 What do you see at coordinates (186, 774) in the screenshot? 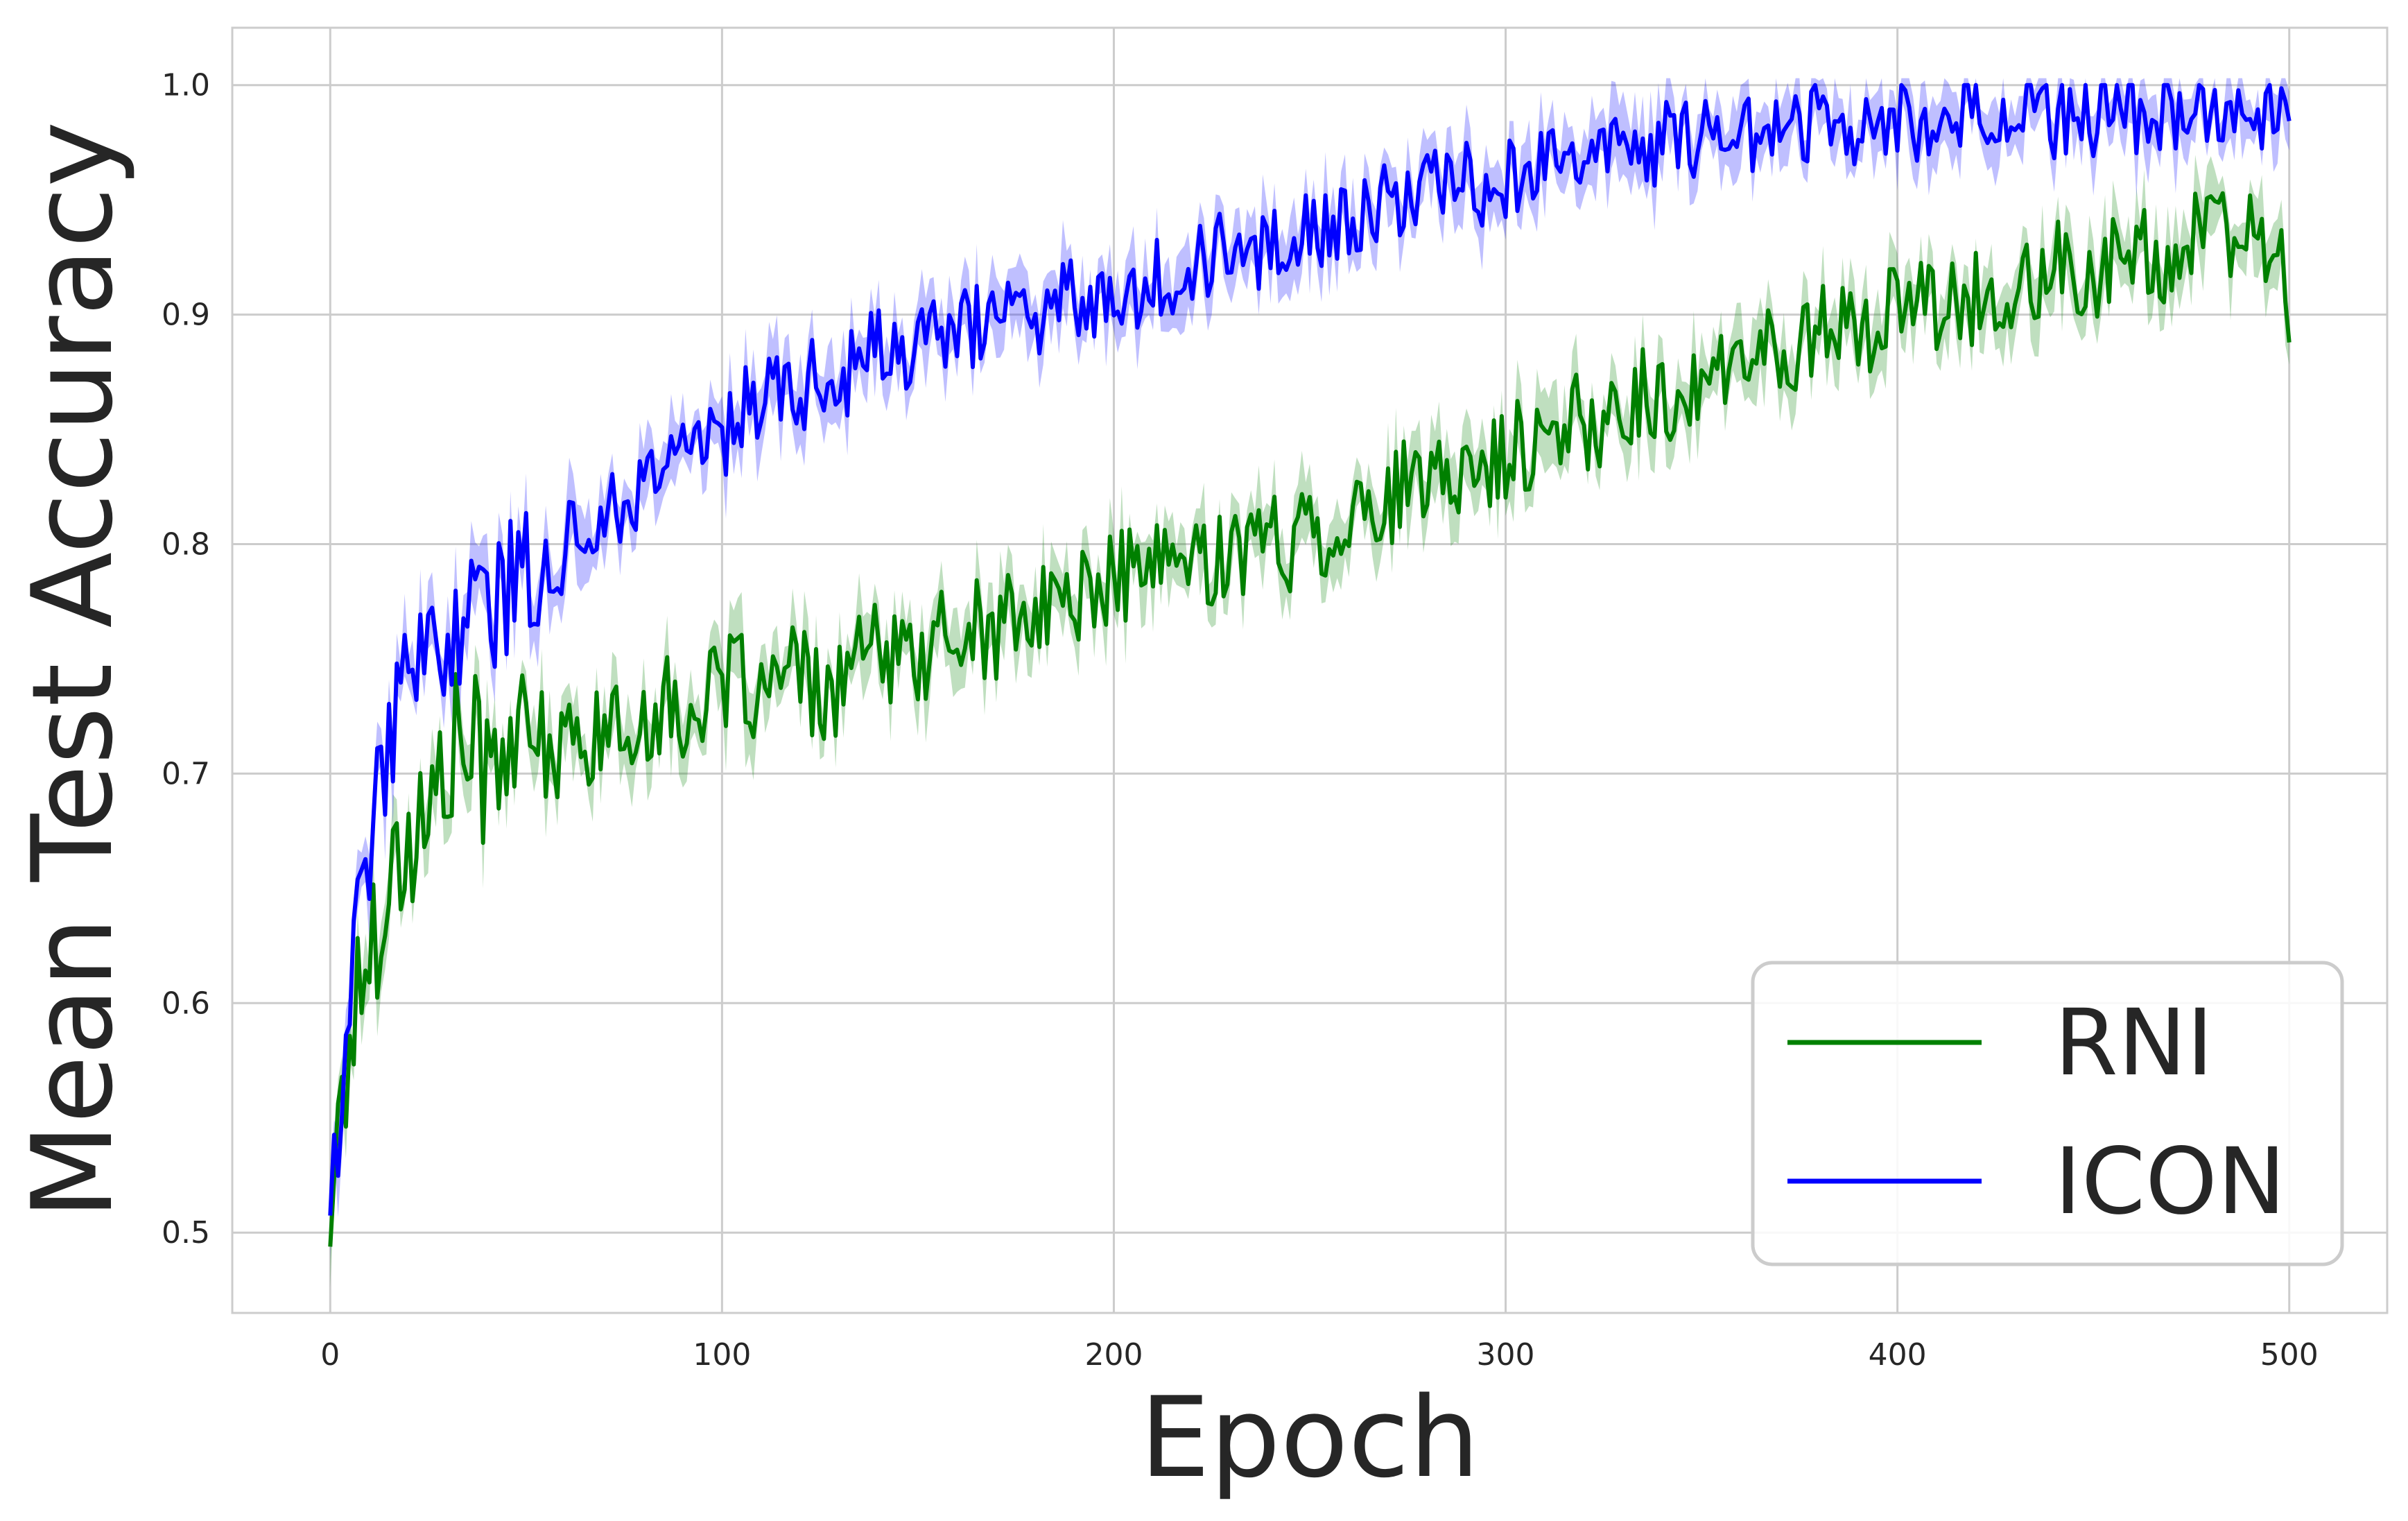
I see `y-tick-label: 0.7` at bounding box center [186, 774].